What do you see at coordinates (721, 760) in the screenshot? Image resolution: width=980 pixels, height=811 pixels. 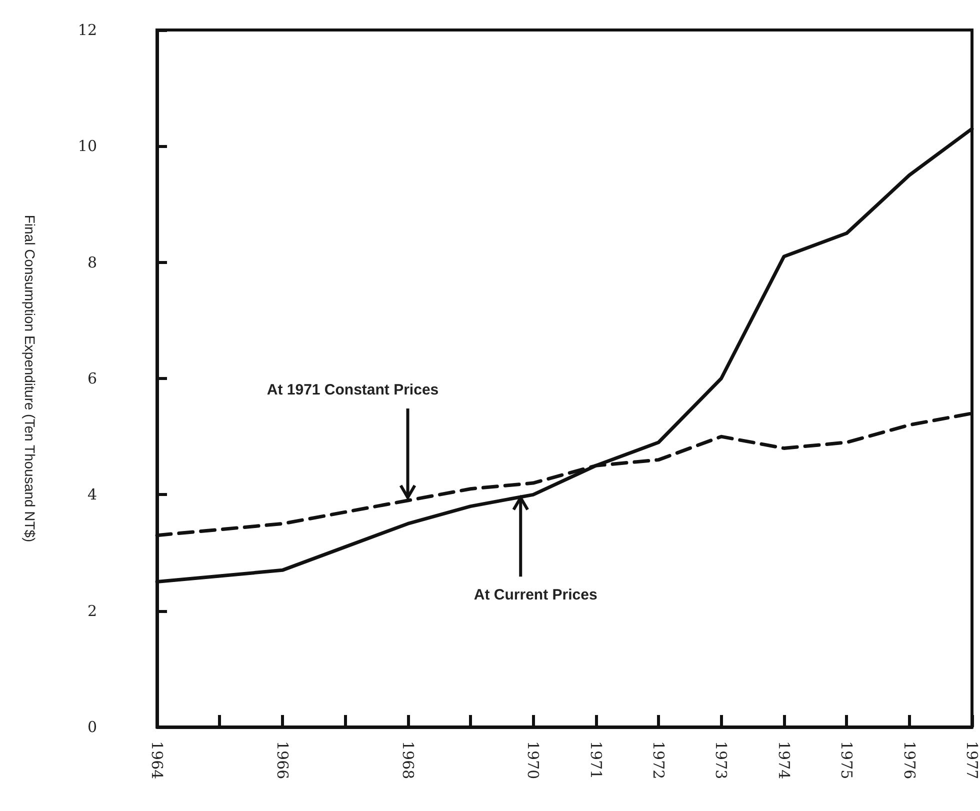 I see `x-tick-label: 1973` at bounding box center [721, 760].